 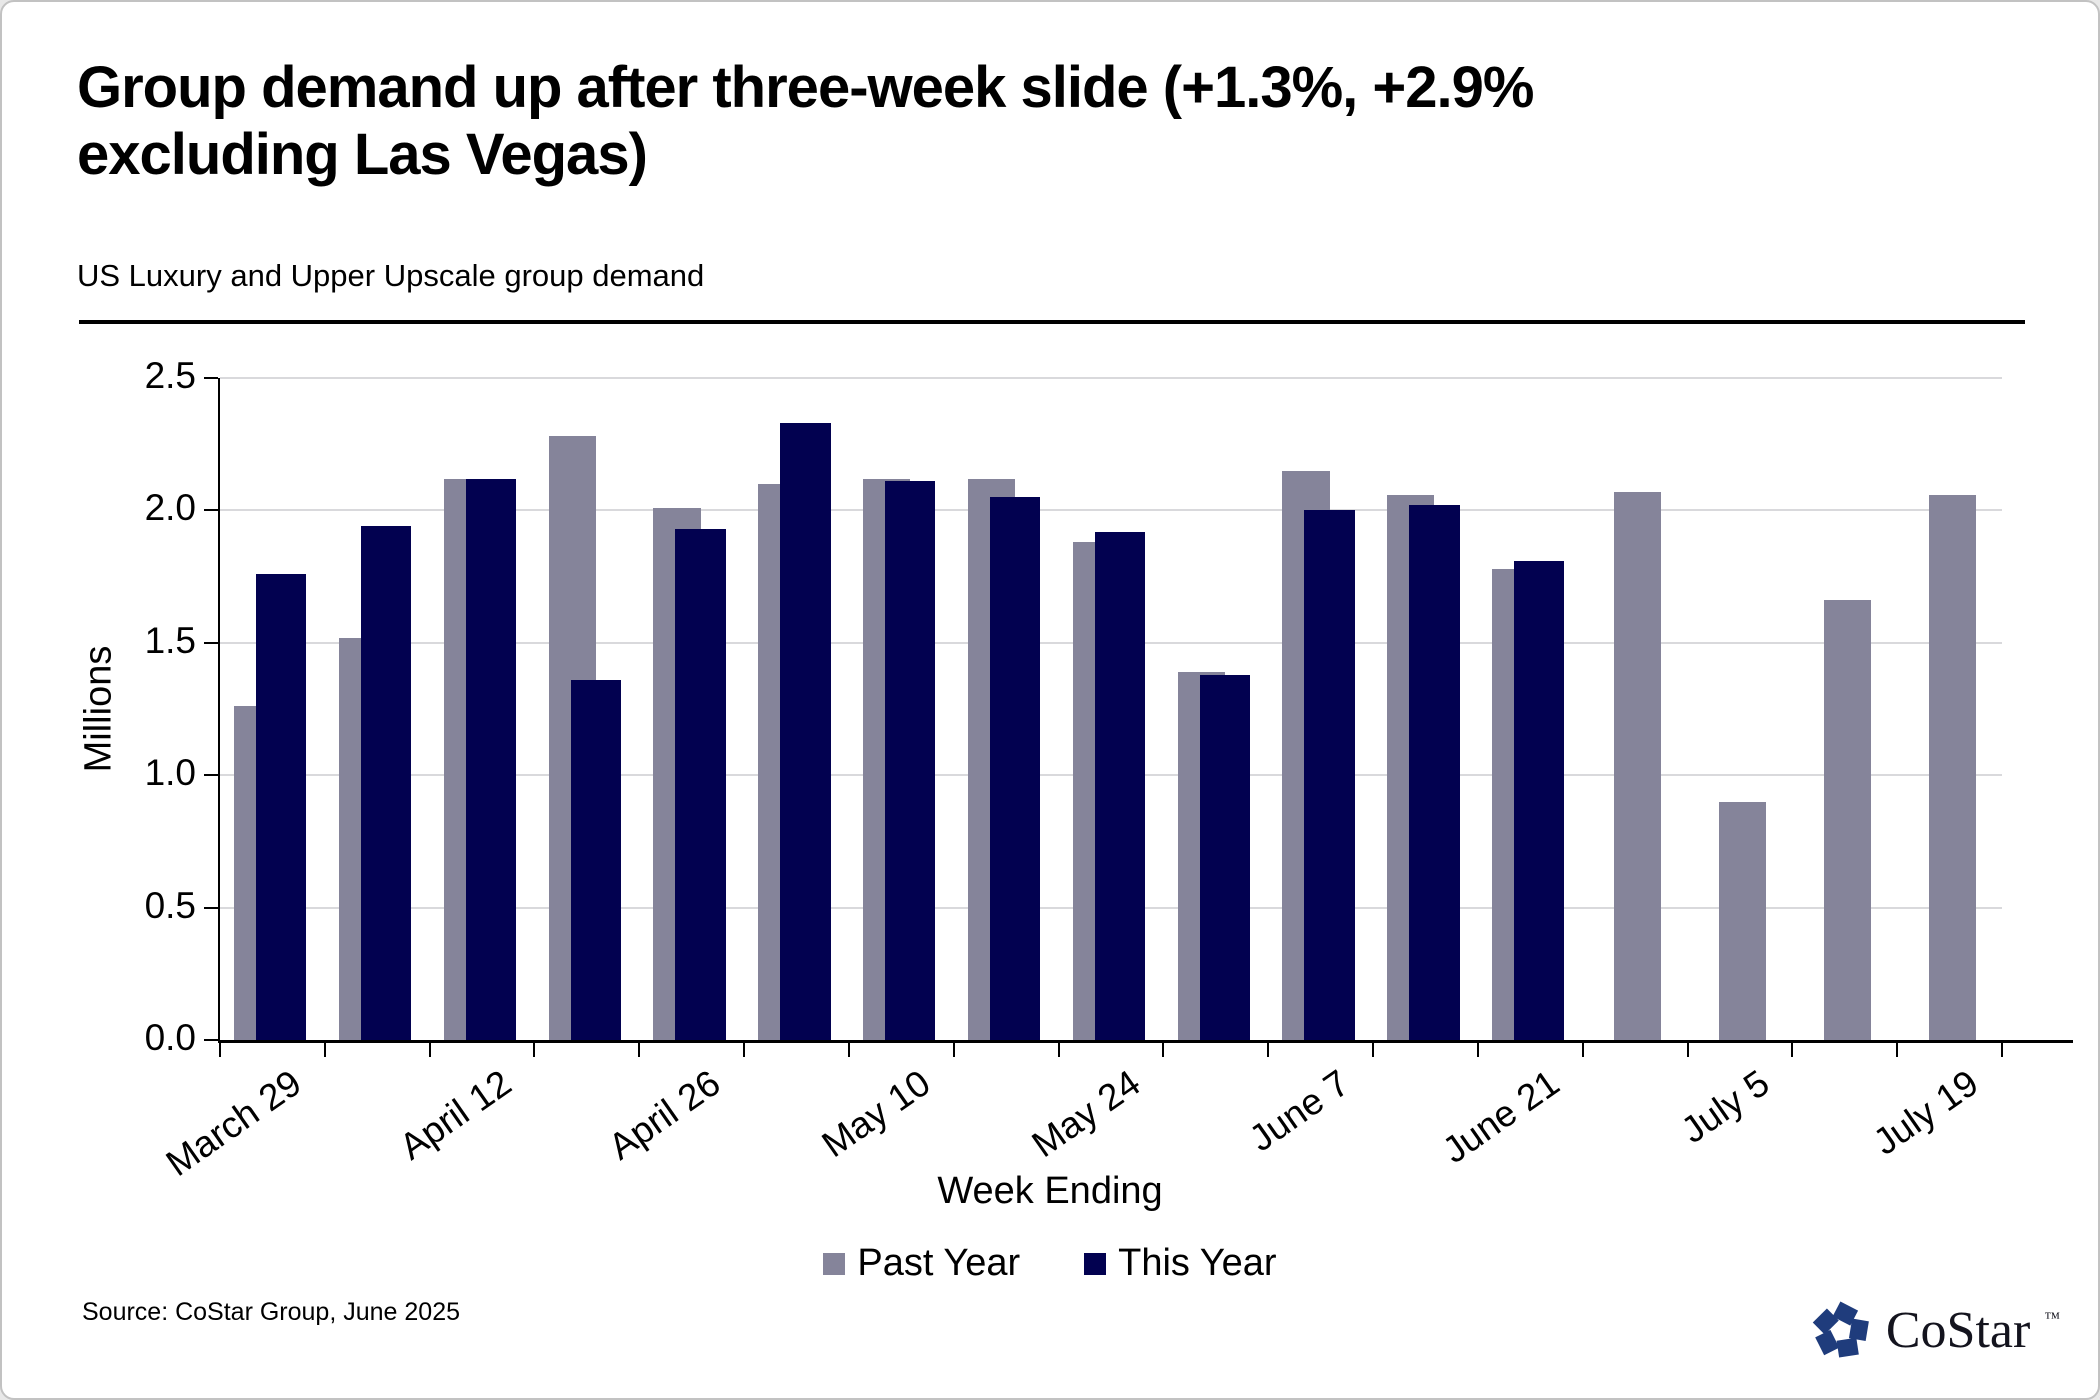 I want to click on legend-label-this-year: This Year, so click(x=1197, y=1263).